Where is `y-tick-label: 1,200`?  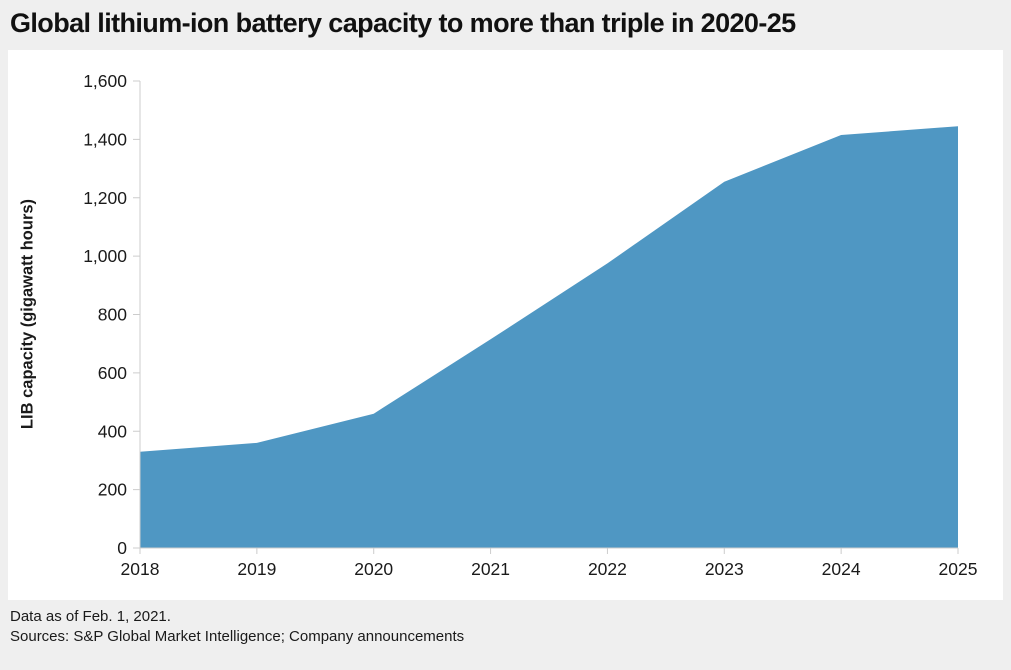 y-tick-label: 1,200 is located at coordinates (105, 198).